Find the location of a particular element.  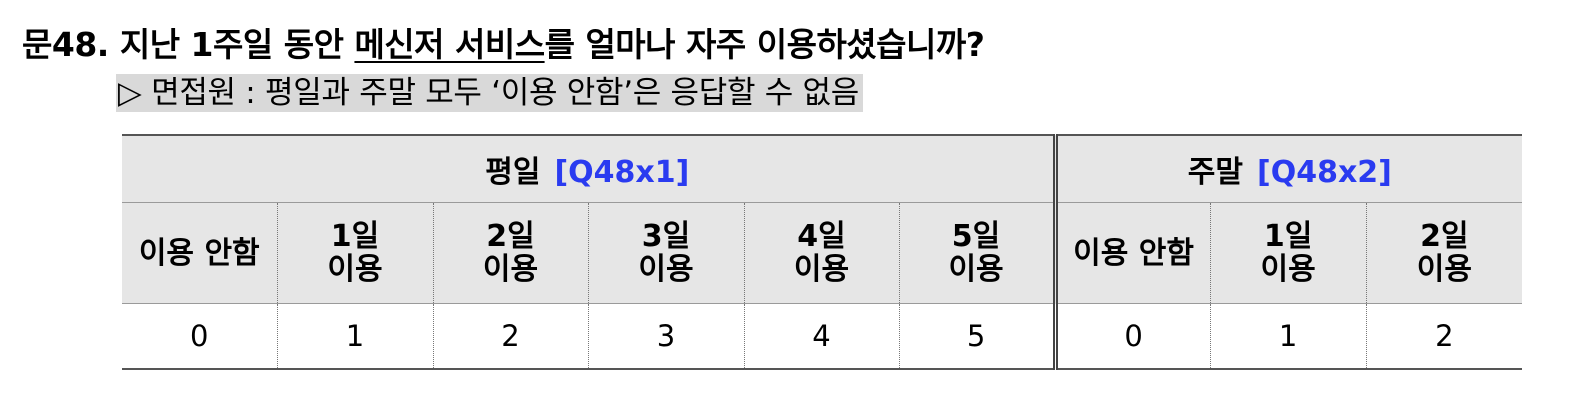

weekday-response-code: 1 is located at coordinates (355, 336).